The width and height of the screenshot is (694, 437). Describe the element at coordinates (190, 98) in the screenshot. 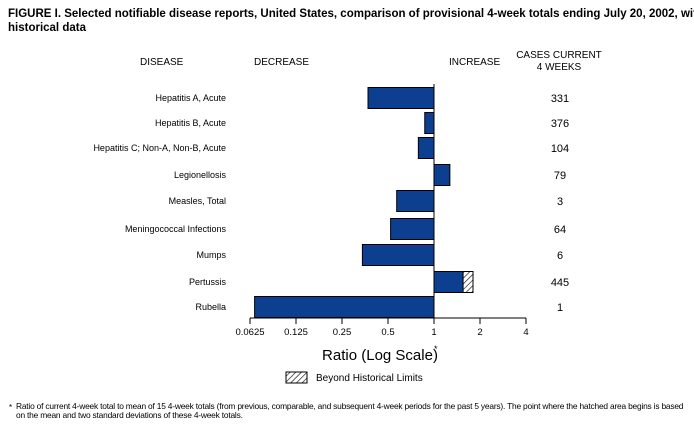

I see `disease-label: Hepatitis A, Acute` at that location.